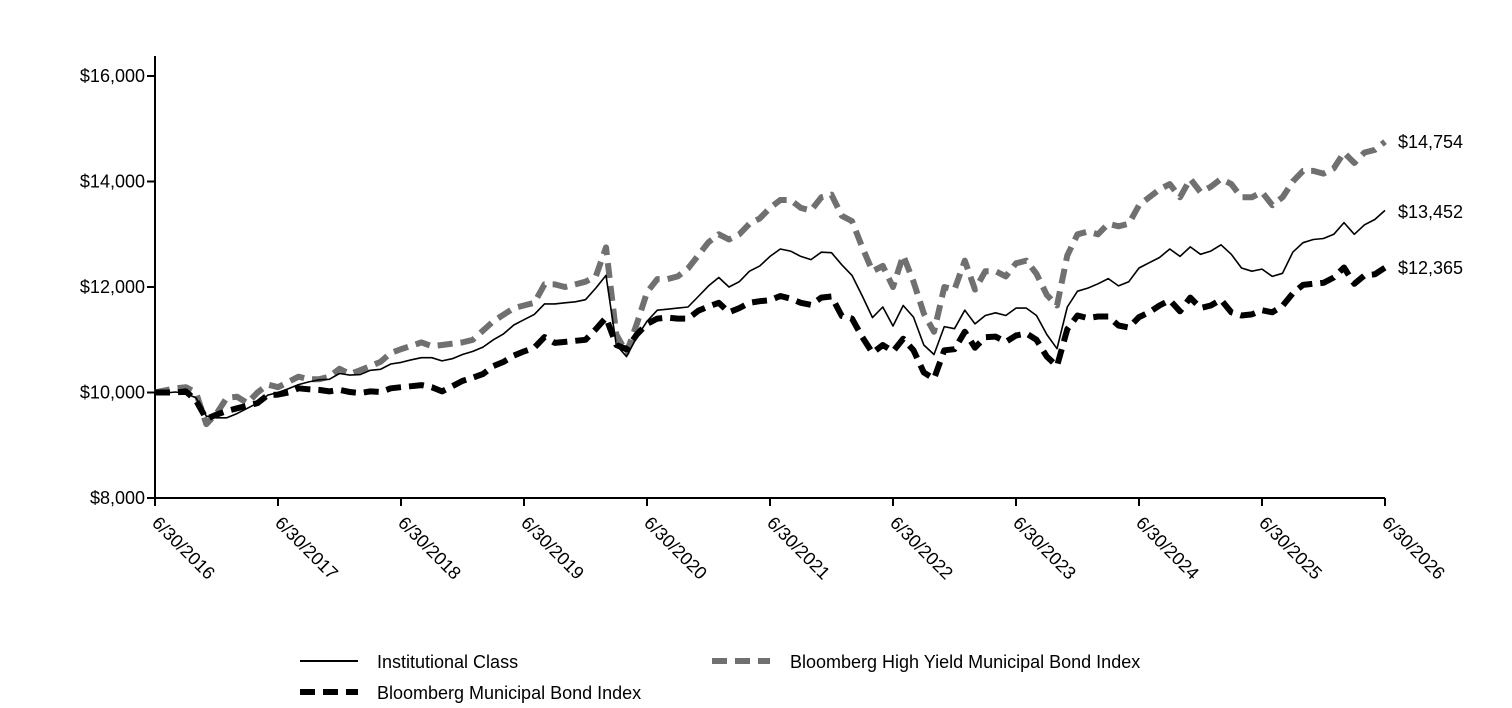  Describe the element at coordinates (112, 76) in the screenshot. I see `y-tick-label: $16,000` at that location.